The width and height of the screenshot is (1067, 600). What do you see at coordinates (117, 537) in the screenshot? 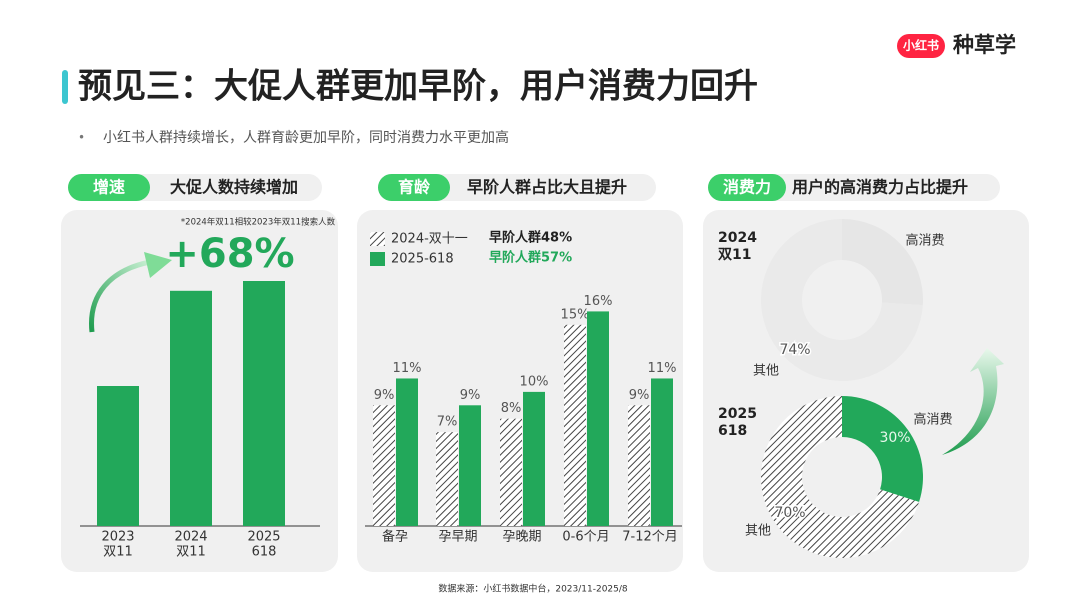
I see `x-tick-label: 2023` at bounding box center [117, 537].